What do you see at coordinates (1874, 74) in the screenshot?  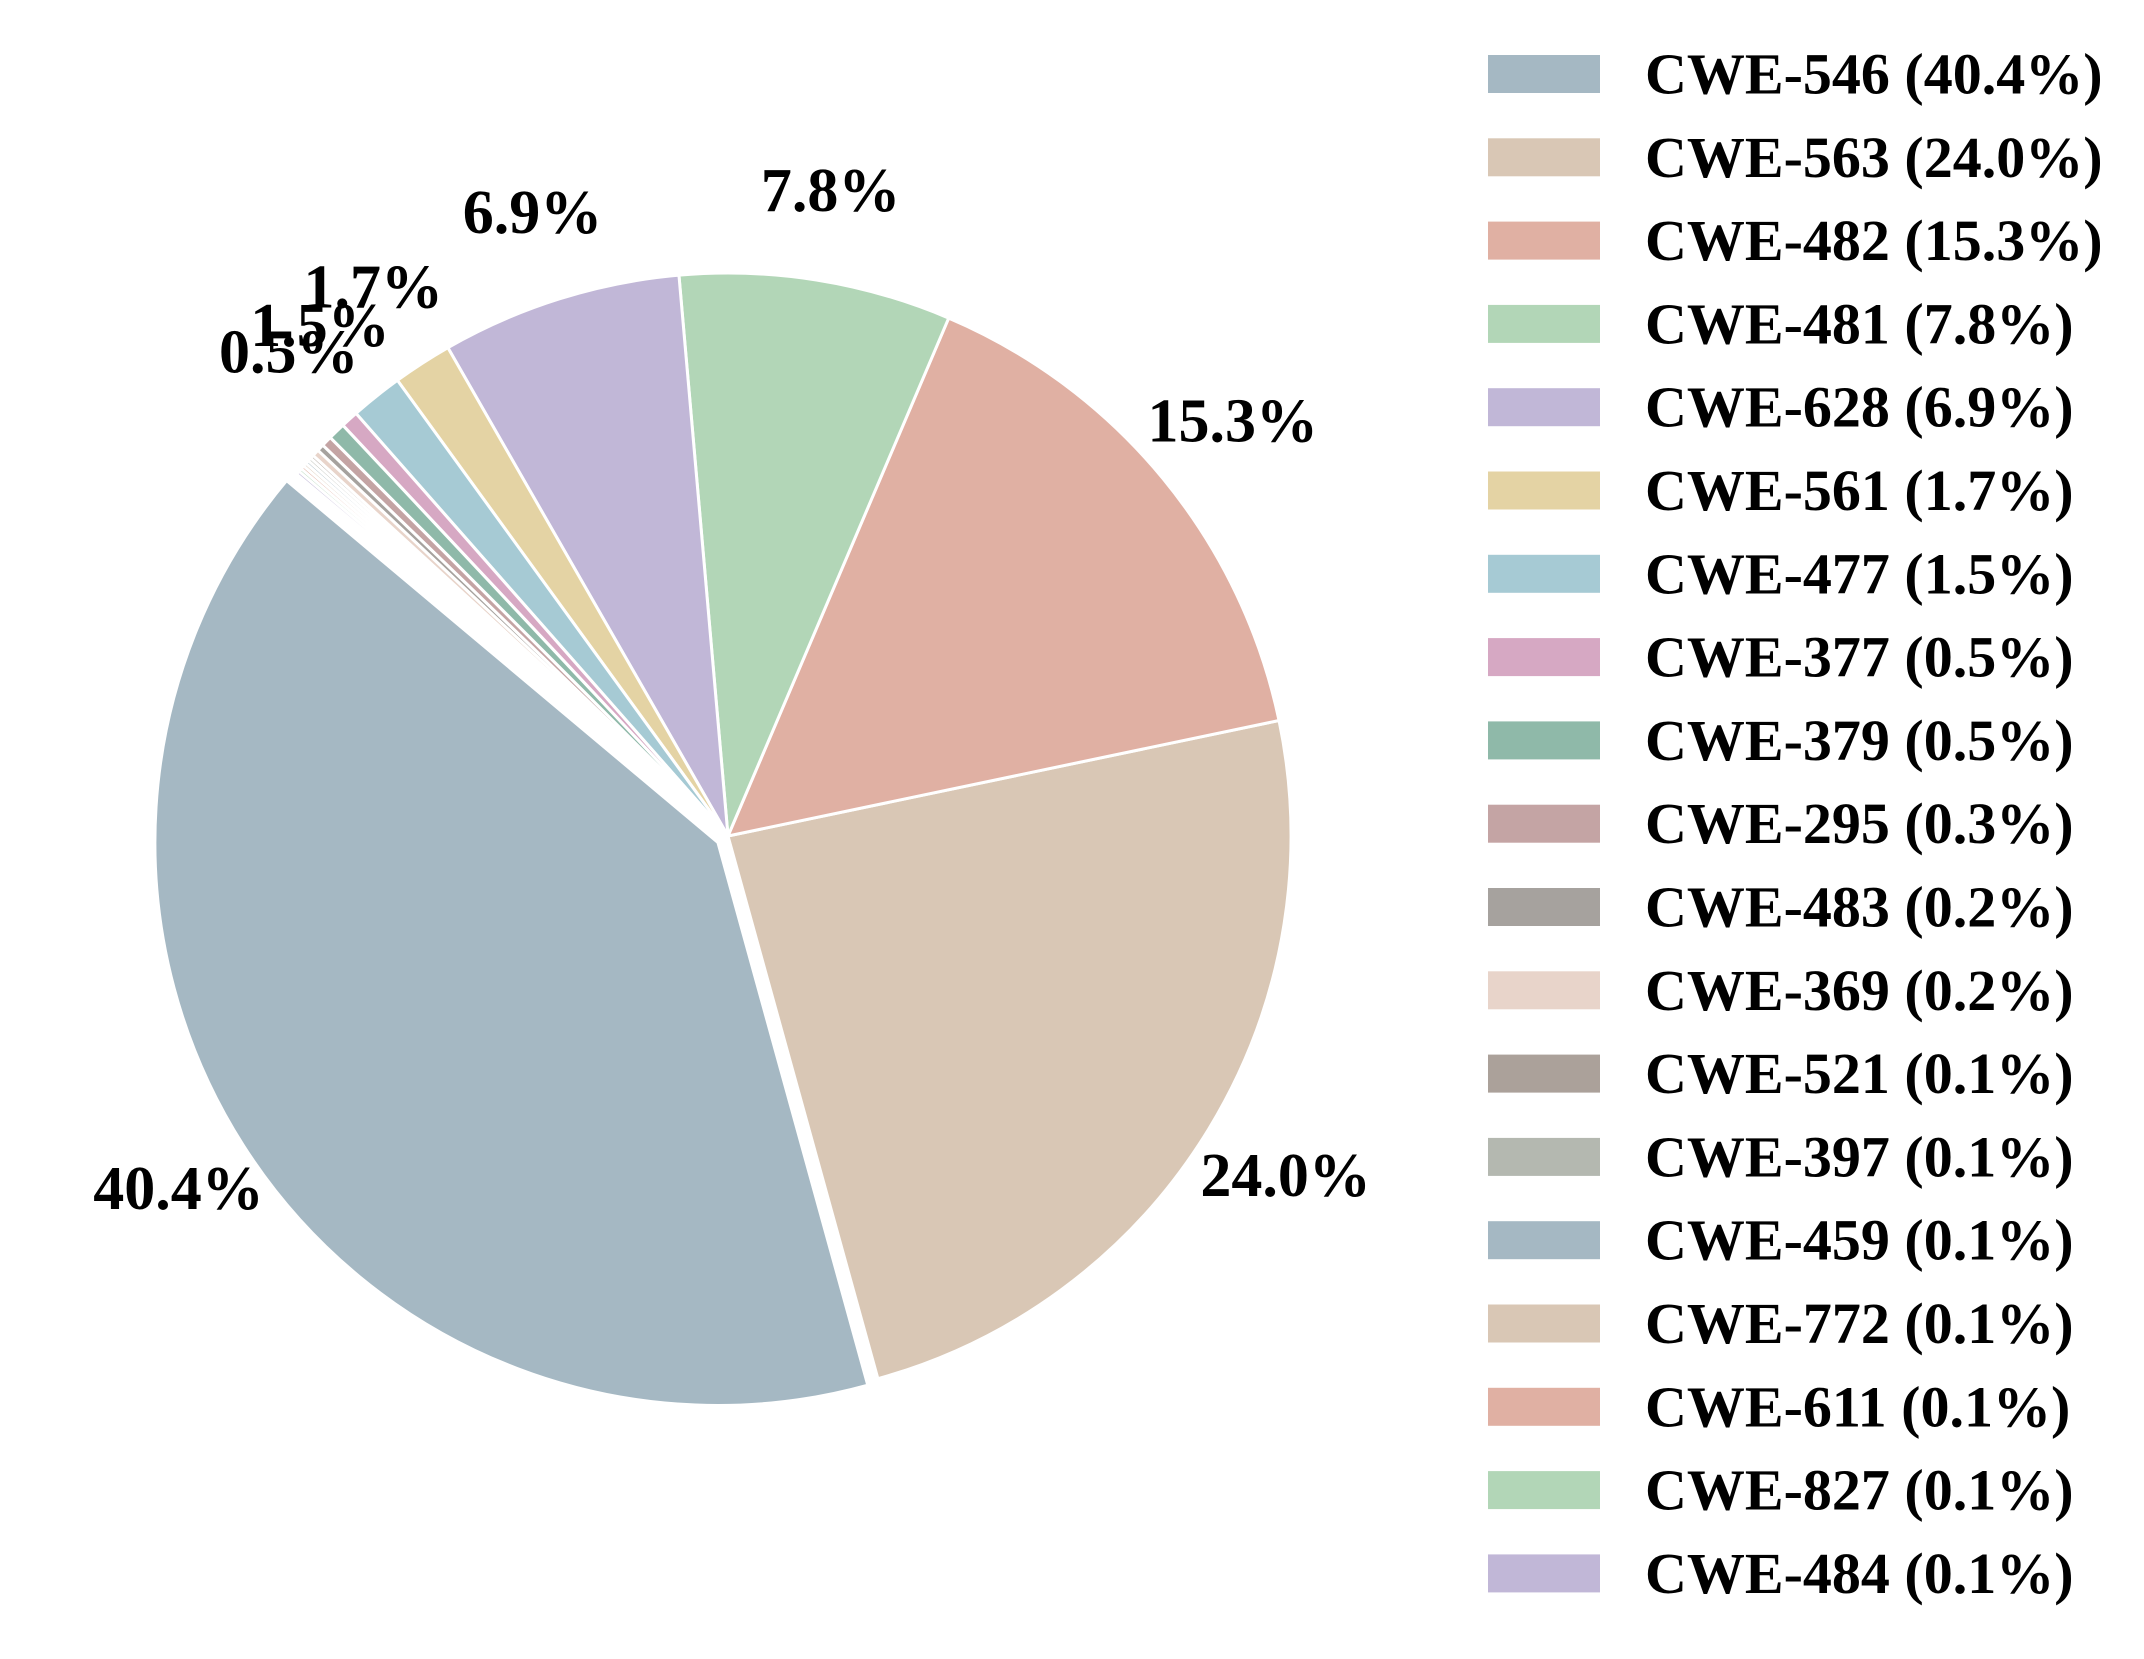 I see `legend-entry-label: CWE-546 (40.4%)` at bounding box center [1874, 74].